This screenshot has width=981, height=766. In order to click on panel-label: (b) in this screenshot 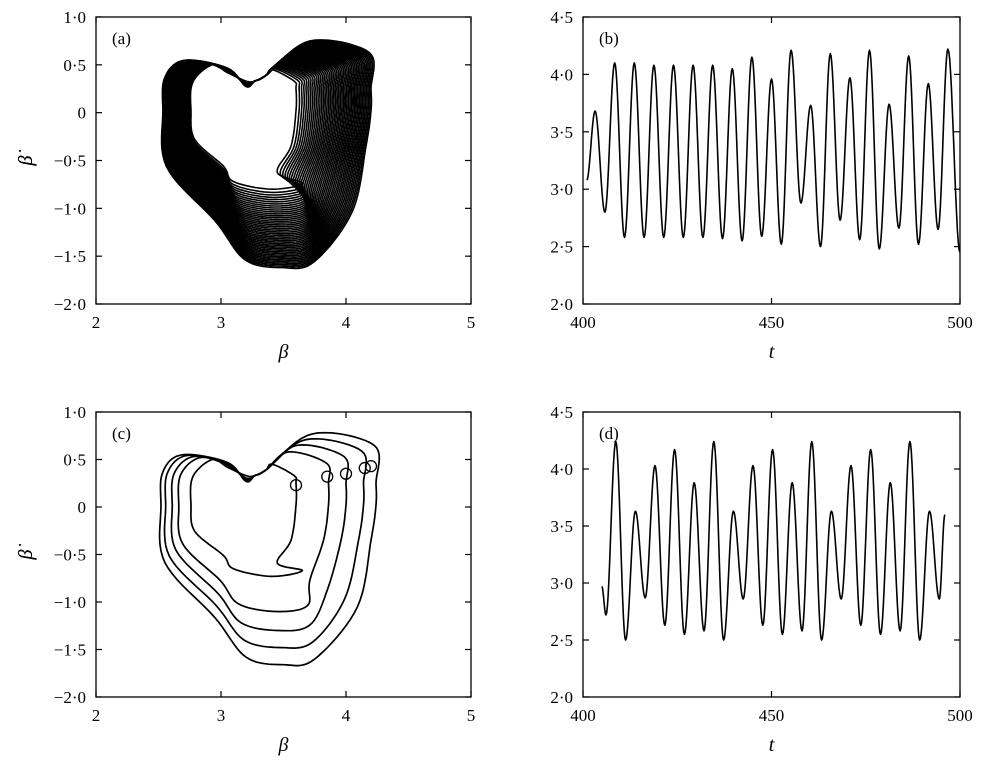, I will do `click(609, 38)`.